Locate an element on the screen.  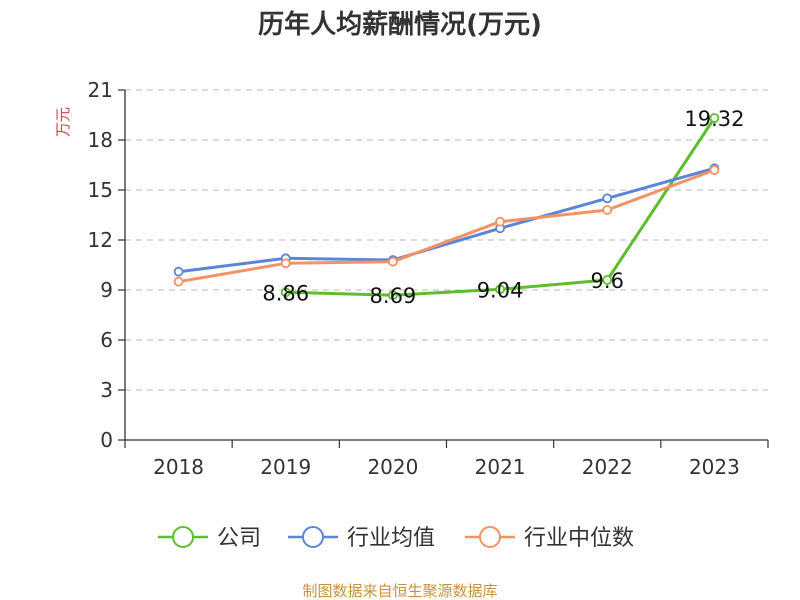
x-tick-label-2019: 2019 is located at coordinates (285, 467).